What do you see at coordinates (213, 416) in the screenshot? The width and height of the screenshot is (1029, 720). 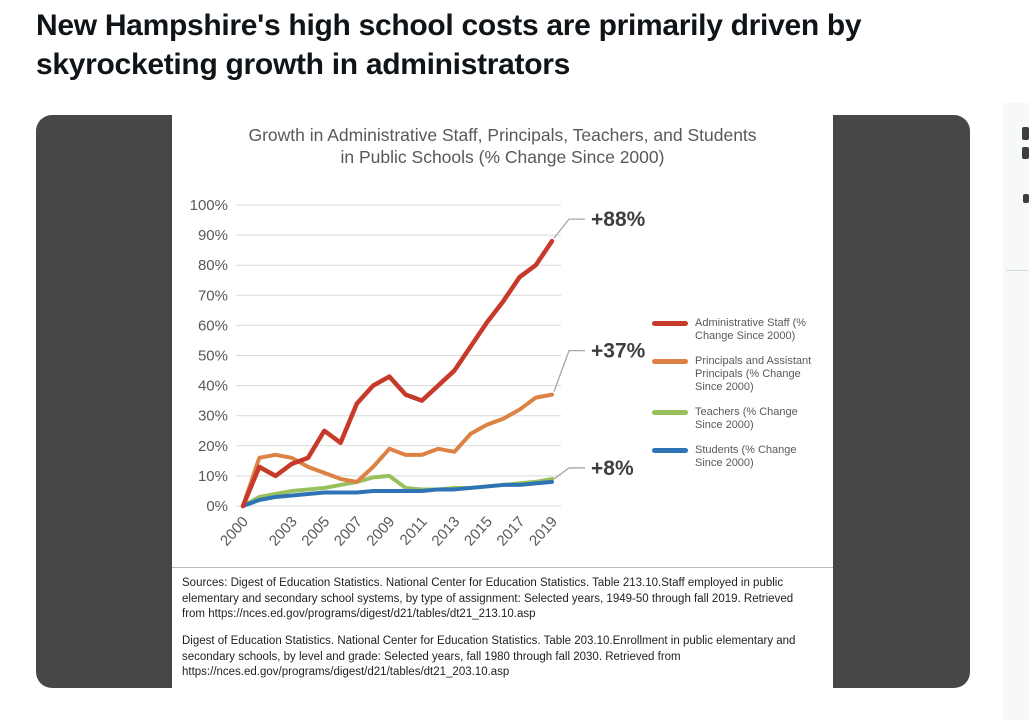 I see `y-tick-label: 30%` at bounding box center [213, 416].